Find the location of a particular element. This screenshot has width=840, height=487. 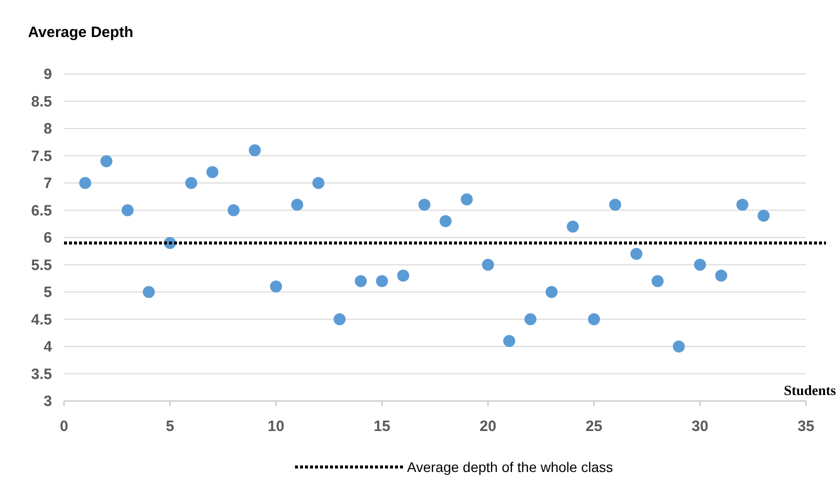

y-tick-label: 4 is located at coordinates (48, 347).